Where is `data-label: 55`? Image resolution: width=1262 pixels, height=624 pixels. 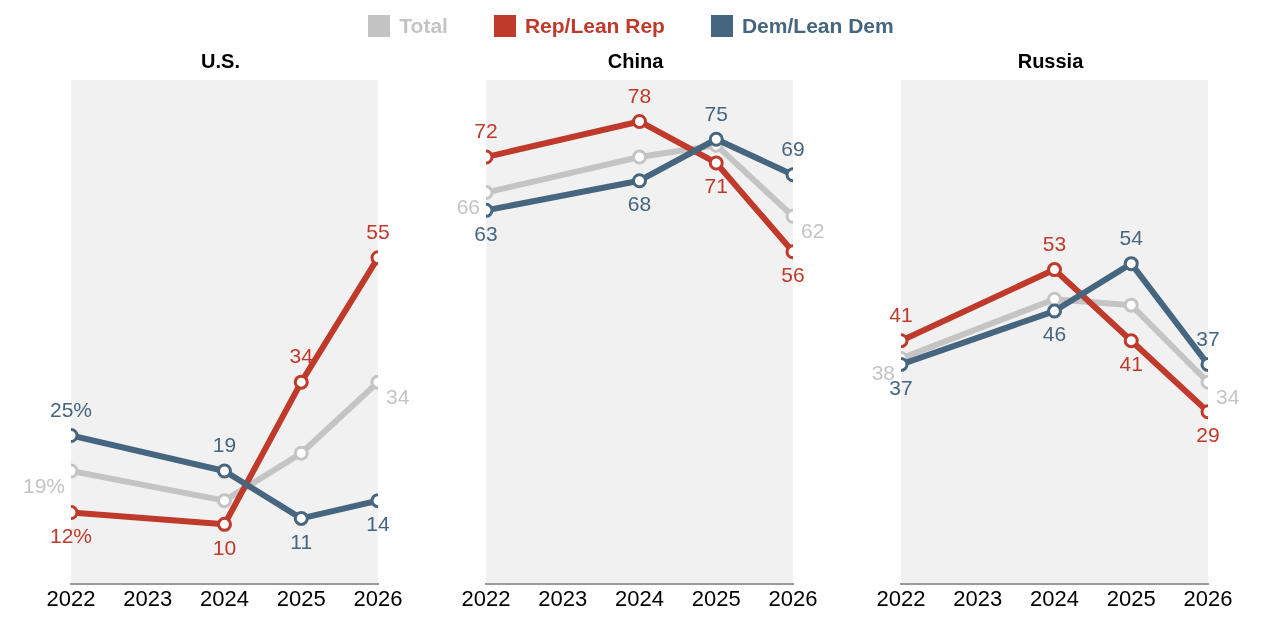 data-label: 55 is located at coordinates (378, 232).